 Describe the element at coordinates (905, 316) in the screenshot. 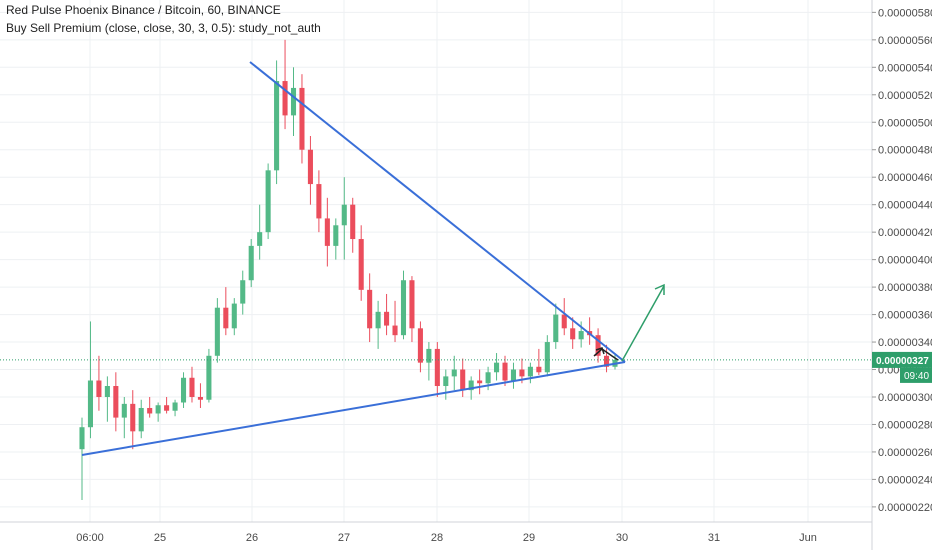

I see `y-tick-label: 0.00000360` at that location.